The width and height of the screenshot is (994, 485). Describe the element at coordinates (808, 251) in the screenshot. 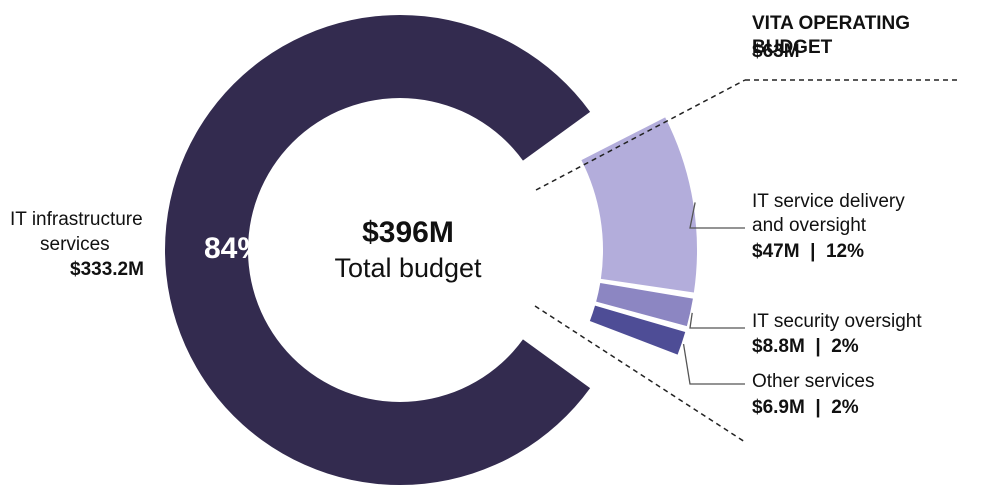

I see `legend-value-service-delivery: $47M | 12%` at that location.